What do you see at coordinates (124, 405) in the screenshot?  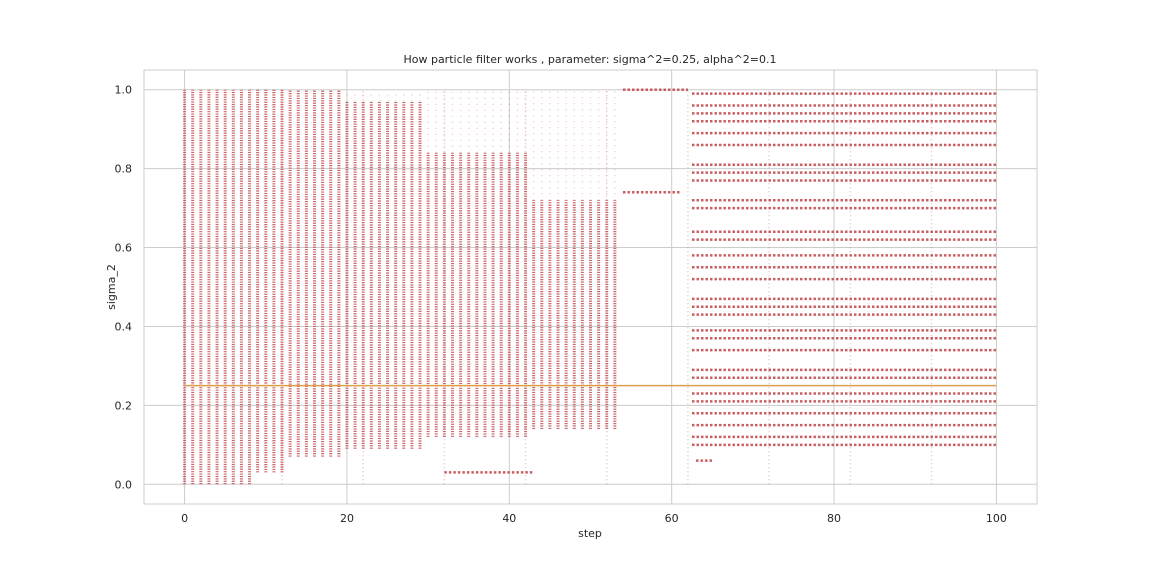 I see `y-tick-label: 0.2` at bounding box center [124, 405].